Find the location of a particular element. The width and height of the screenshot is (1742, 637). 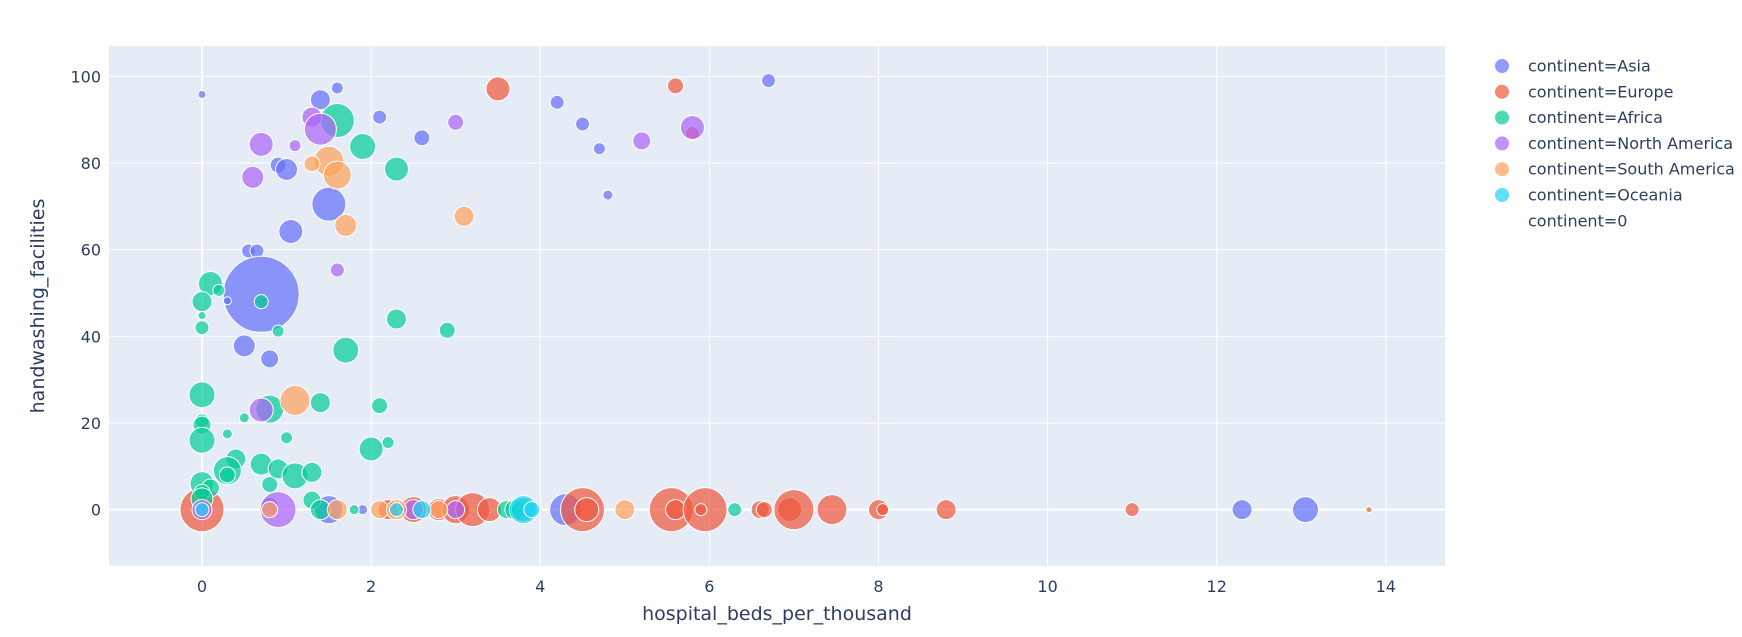

legend-marker is located at coordinates (1502, 169).